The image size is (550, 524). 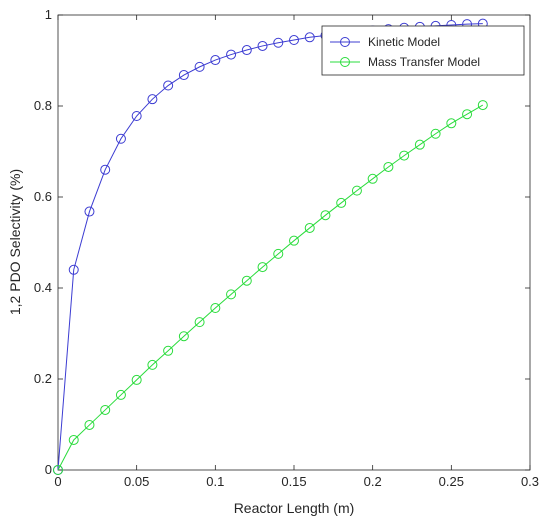 I want to click on legend-mass-transfer-label: Mass Transfer Model, so click(x=424, y=62).